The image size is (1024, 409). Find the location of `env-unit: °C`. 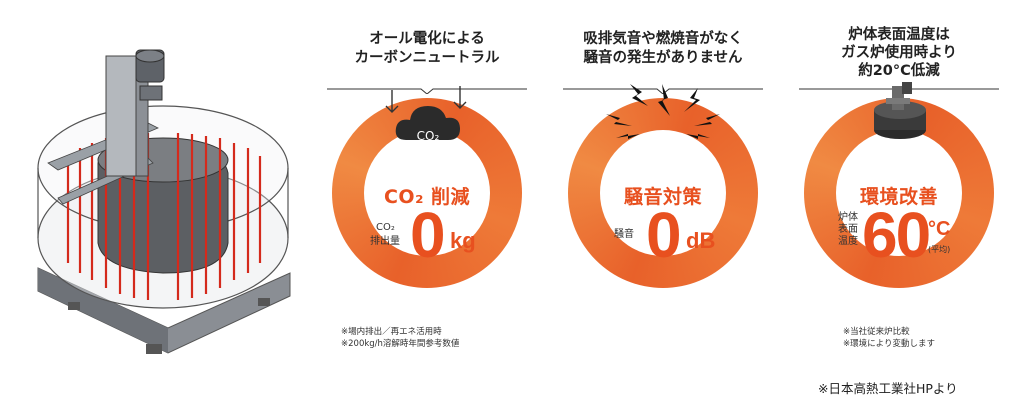

env-unit: °C is located at coordinates (939, 229).